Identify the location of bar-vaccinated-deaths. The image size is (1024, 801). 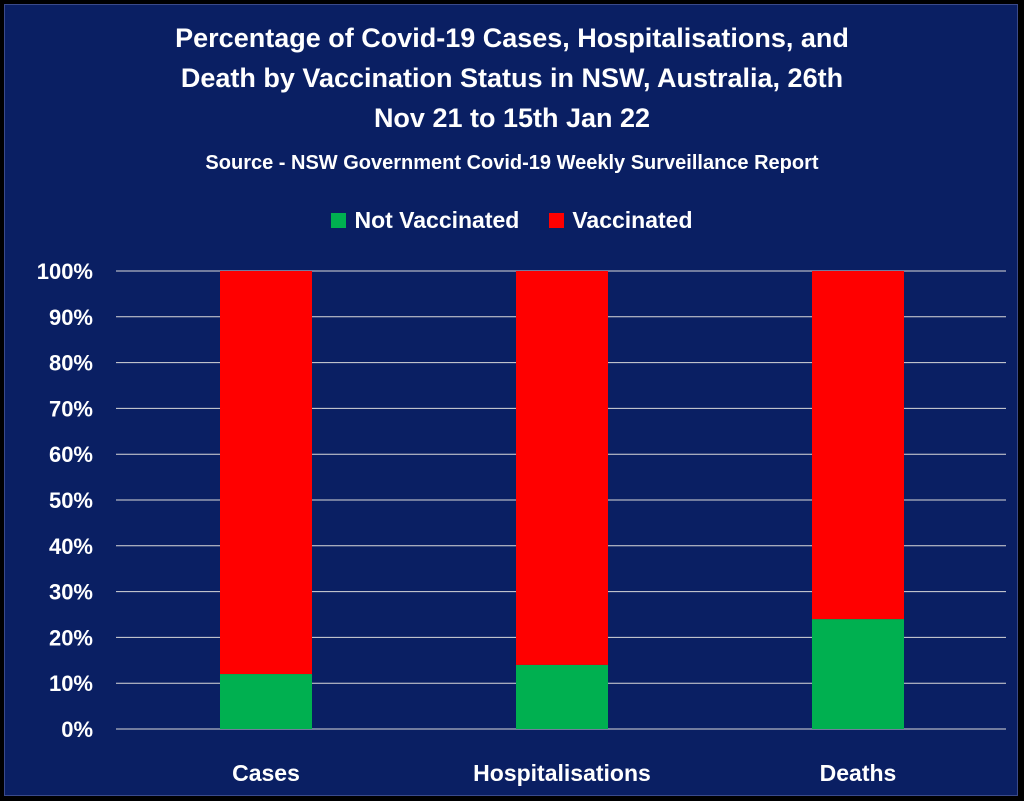
(858, 445).